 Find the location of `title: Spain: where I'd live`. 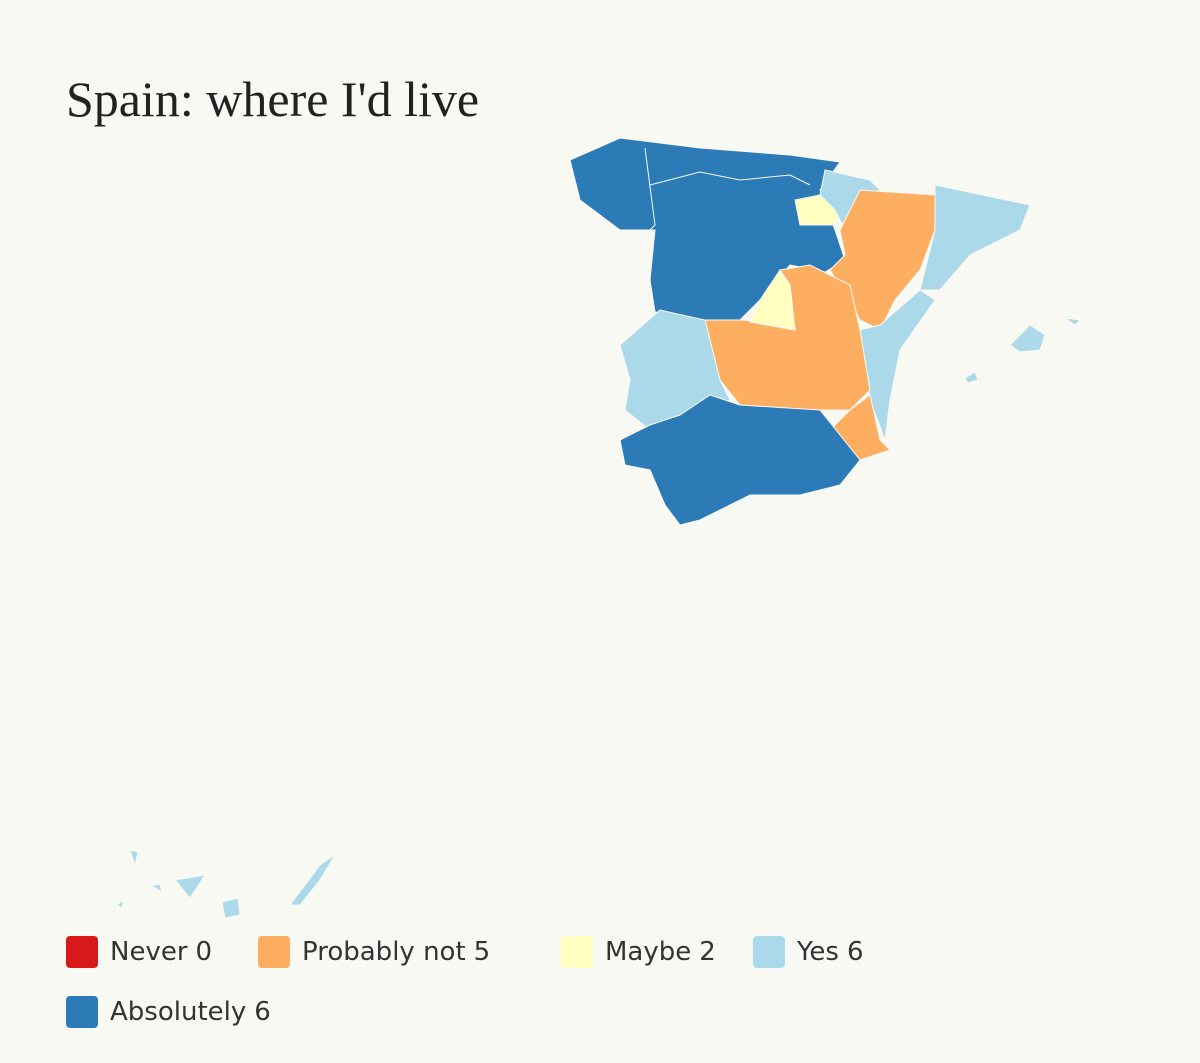

title: Spain: where I'd live is located at coordinates (273, 99).